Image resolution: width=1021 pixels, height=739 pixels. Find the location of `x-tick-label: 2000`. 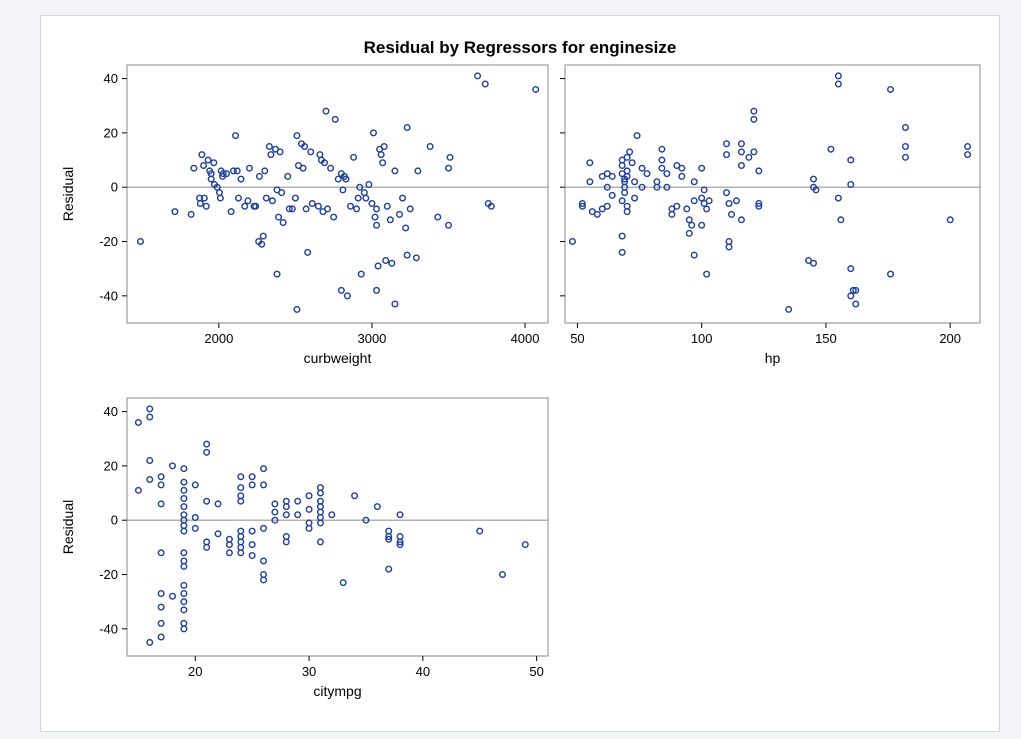

x-tick-label: 2000 is located at coordinates (218, 338).